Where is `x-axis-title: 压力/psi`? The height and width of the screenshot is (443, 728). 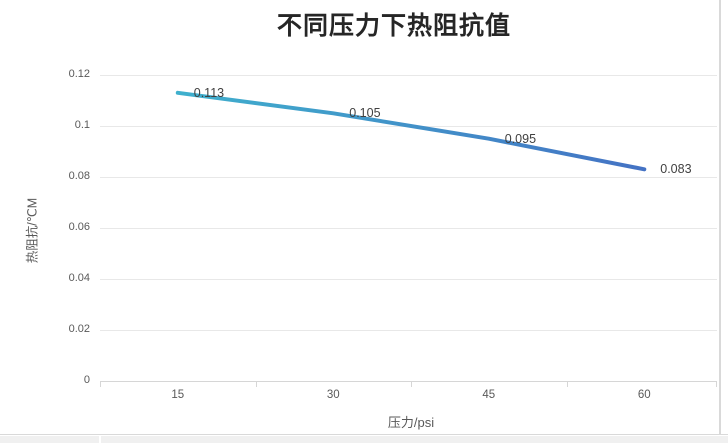 x-axis-title: 压力/psi is located at coordinates (411, 422).